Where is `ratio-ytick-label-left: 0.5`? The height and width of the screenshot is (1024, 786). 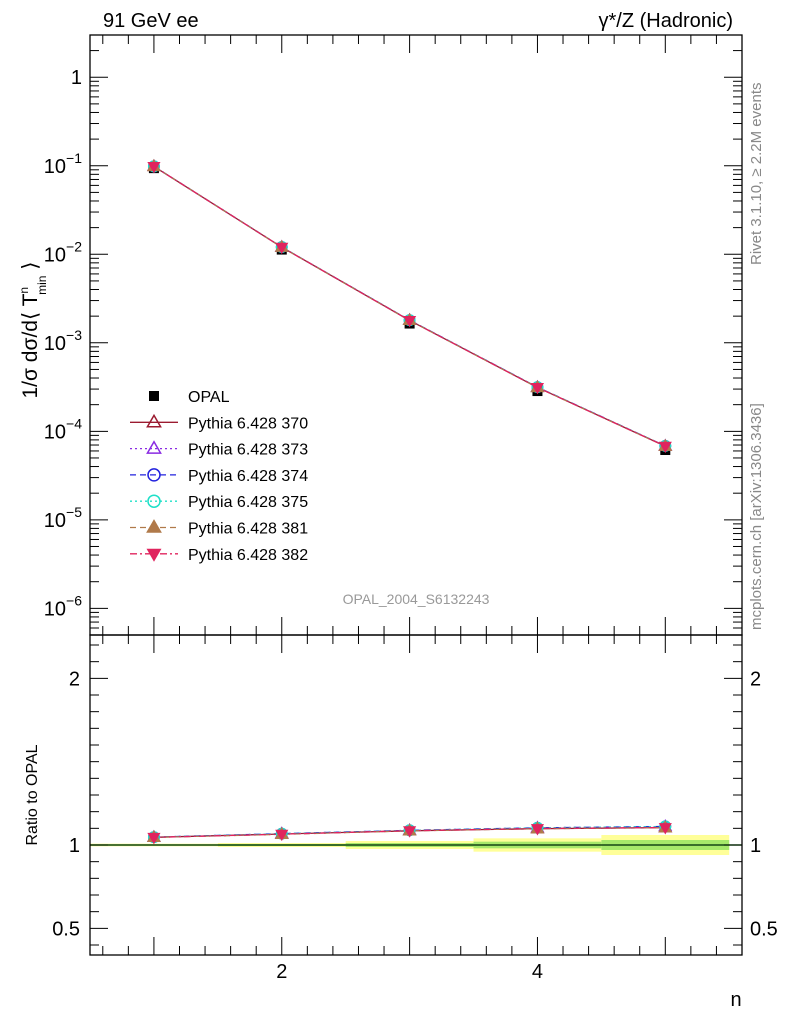 ratio-ytick-label-left: 0.5 is located at coordinates (66, 929).